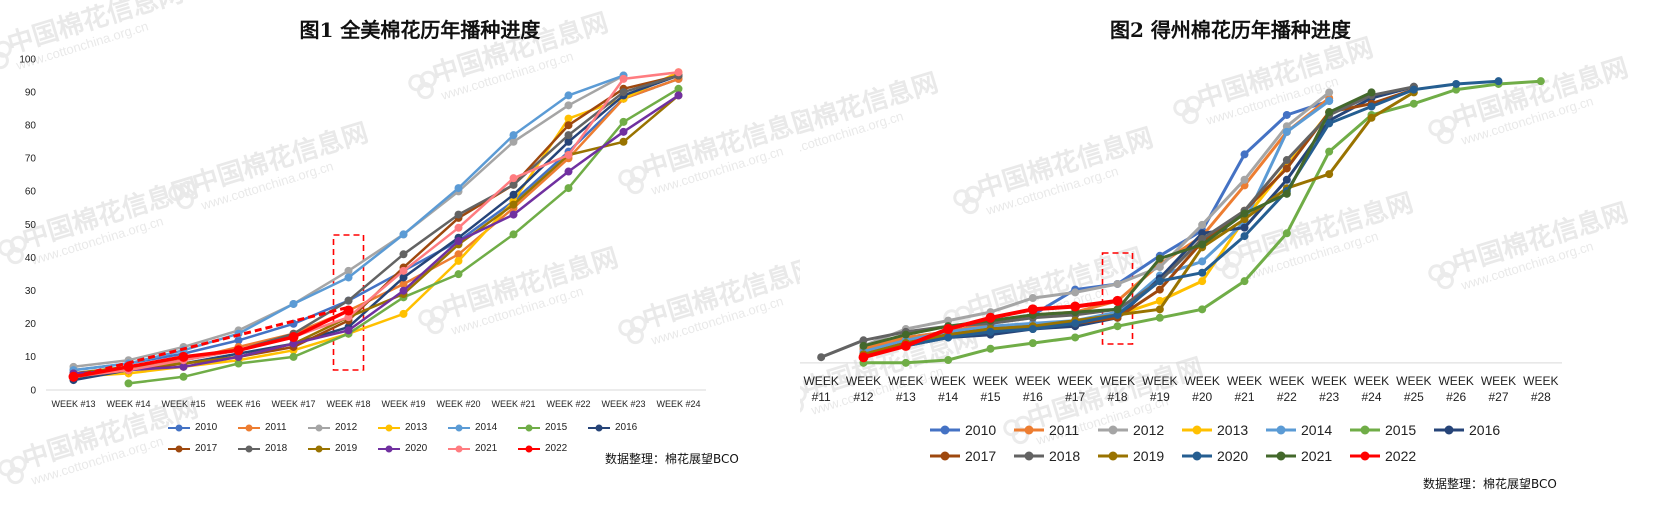 The image size is (1661, 525). I want to click on x-tick-label: WEEK #23, so click(1328, 389).